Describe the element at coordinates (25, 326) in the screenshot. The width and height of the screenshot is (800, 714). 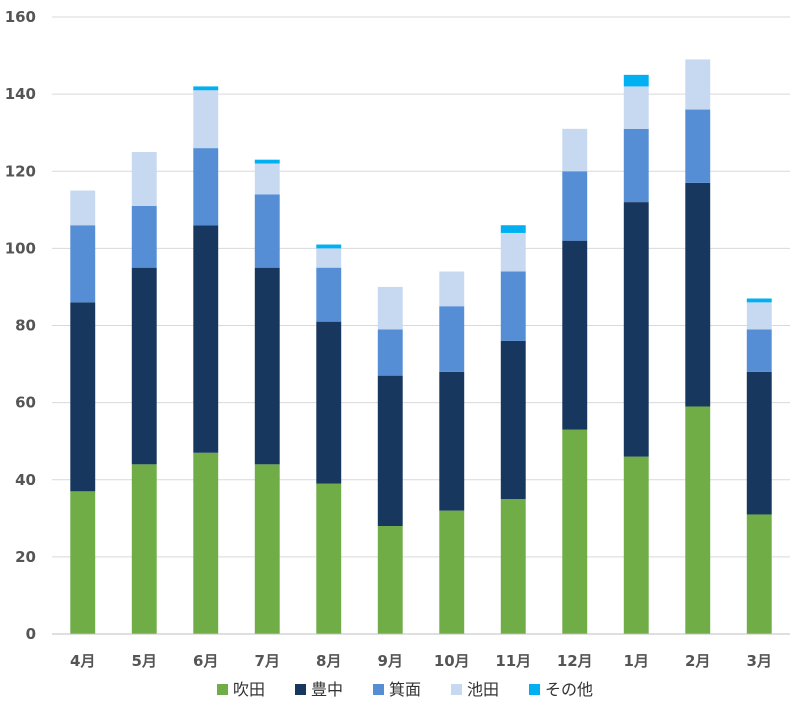
I see `y-tick-label: 80` at that location.